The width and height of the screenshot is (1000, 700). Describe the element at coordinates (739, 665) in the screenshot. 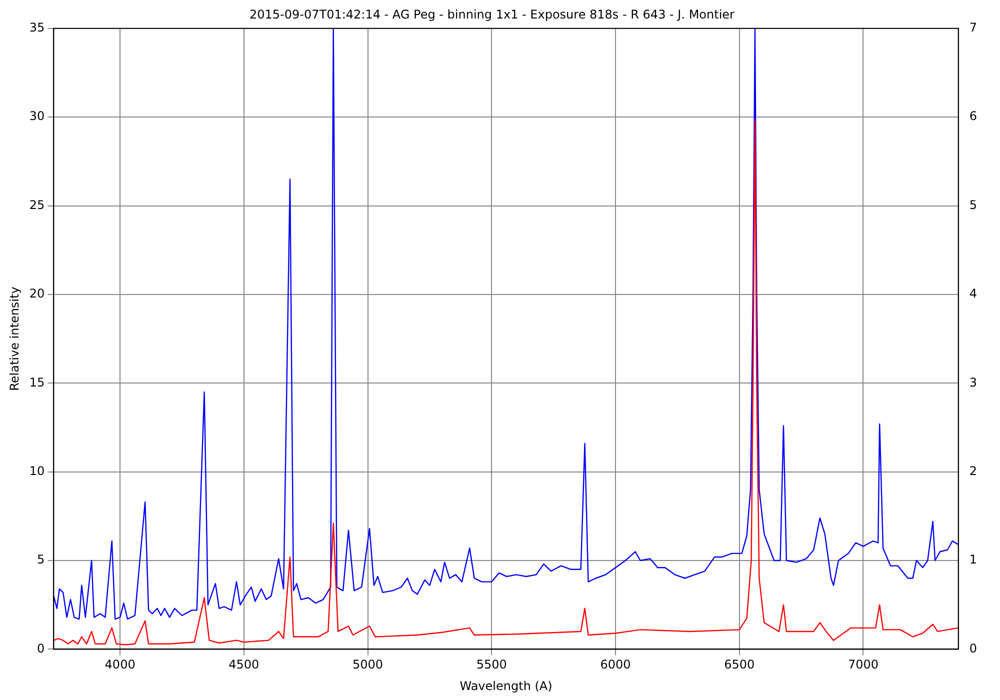

I see `x-tick-label: 6500` at that location.